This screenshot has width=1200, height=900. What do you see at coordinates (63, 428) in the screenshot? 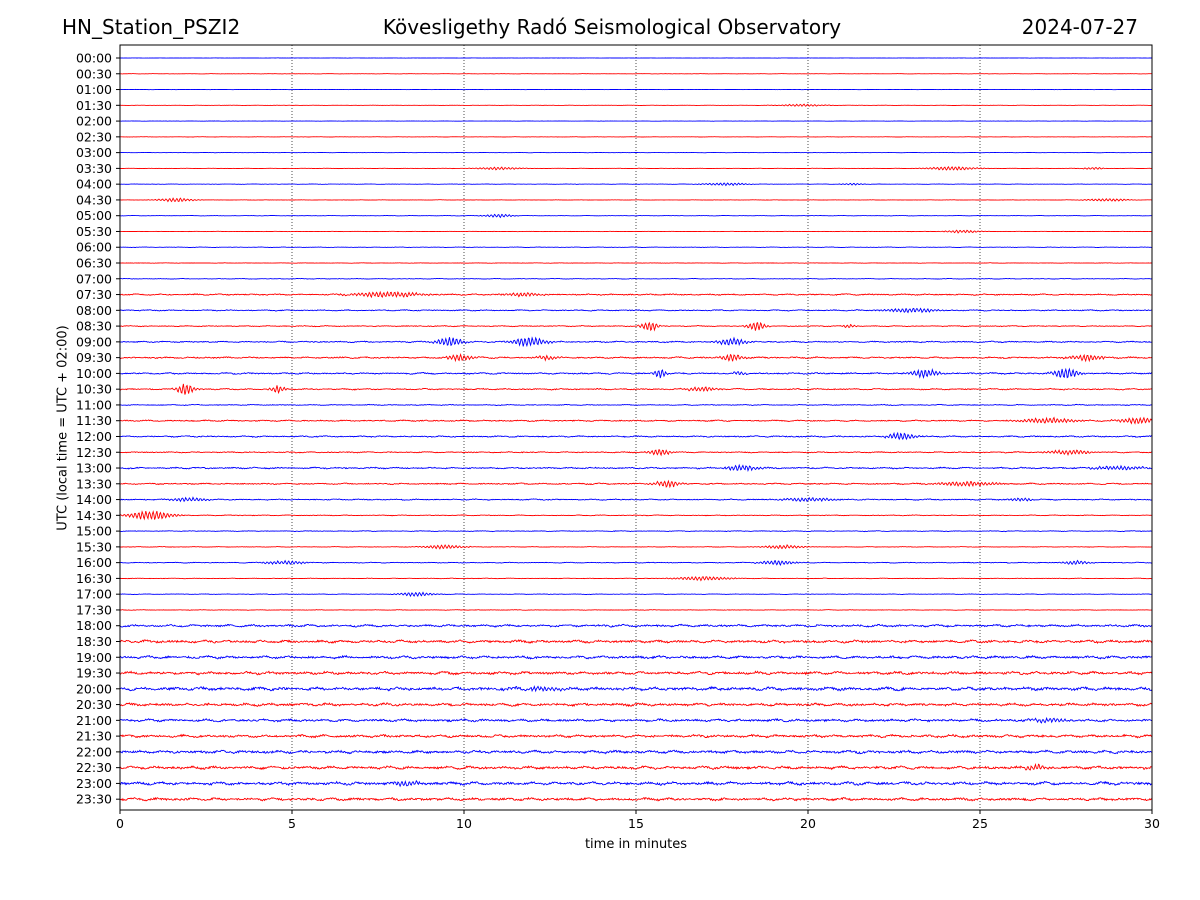
I see `y-axis-label: UTC (local time = UTC + 02:00)` at bounding box center [63, 428].